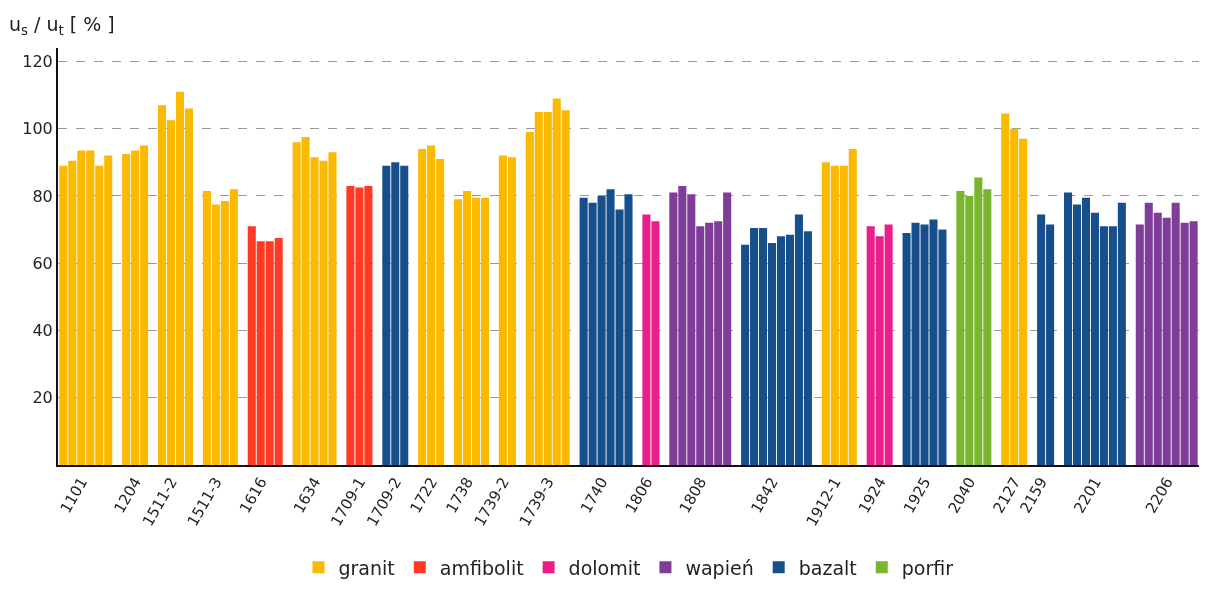  What do you see at coordinates (37, 129) in the screenshot?
I see `y-tick-label: 100` at bounding box center [37, 129].